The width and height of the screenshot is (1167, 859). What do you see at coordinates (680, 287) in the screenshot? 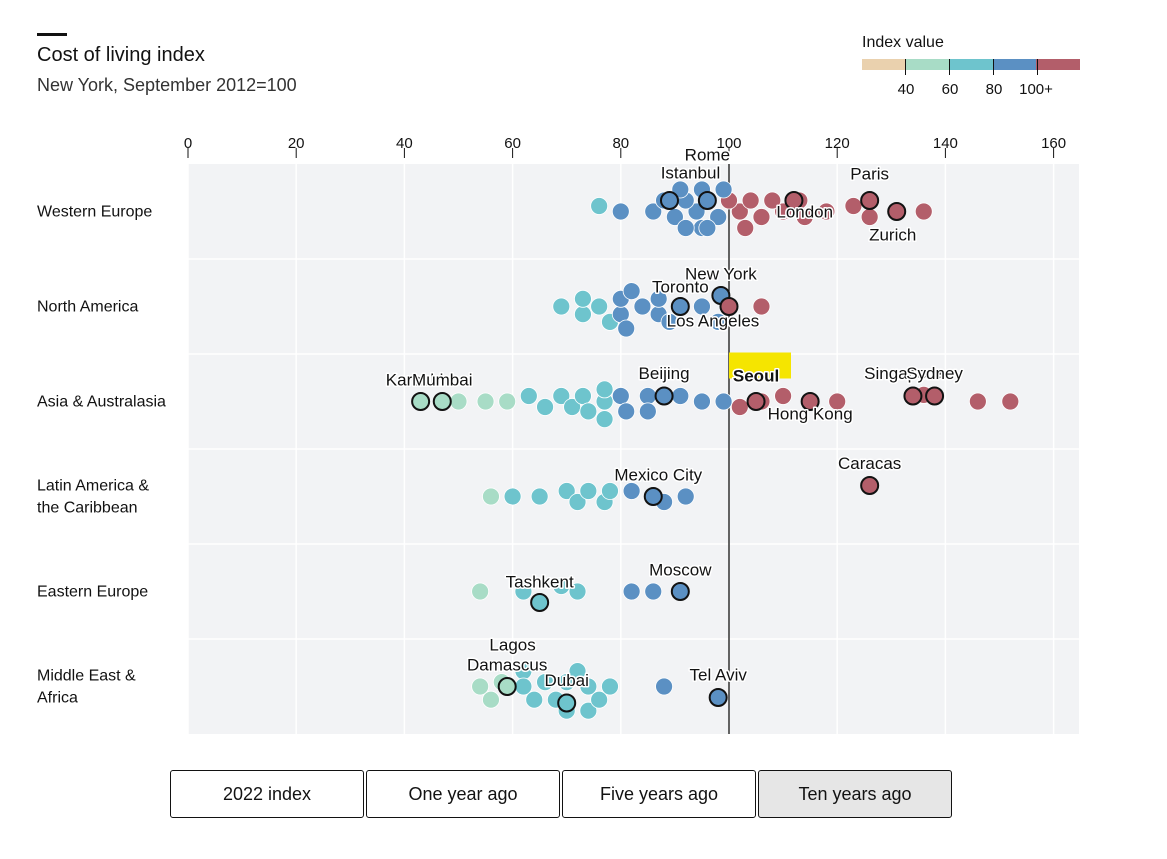
I see `city-label: Toronto` at bounding box center [680, 287].